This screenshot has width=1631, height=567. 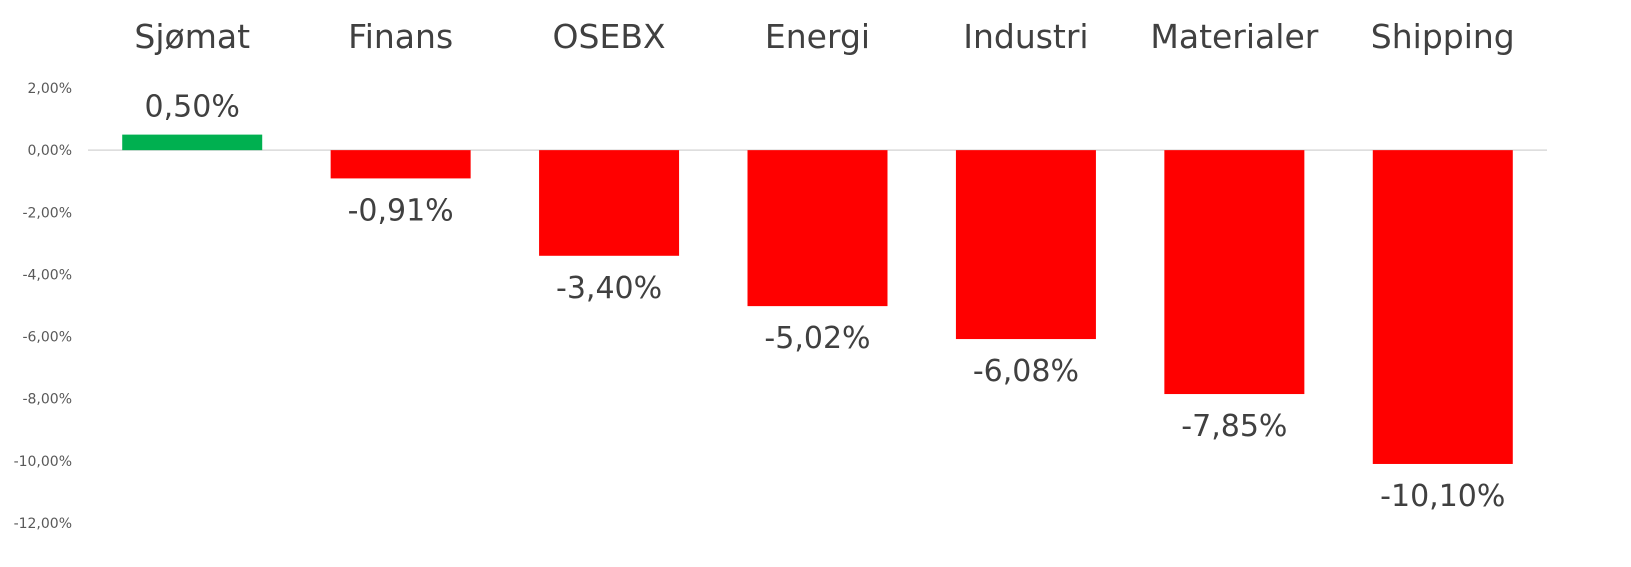 What do you see at coordinates (401, 210) in the screenshot?
I see `data-label: -0,91%` at bounding box center [401, 210].